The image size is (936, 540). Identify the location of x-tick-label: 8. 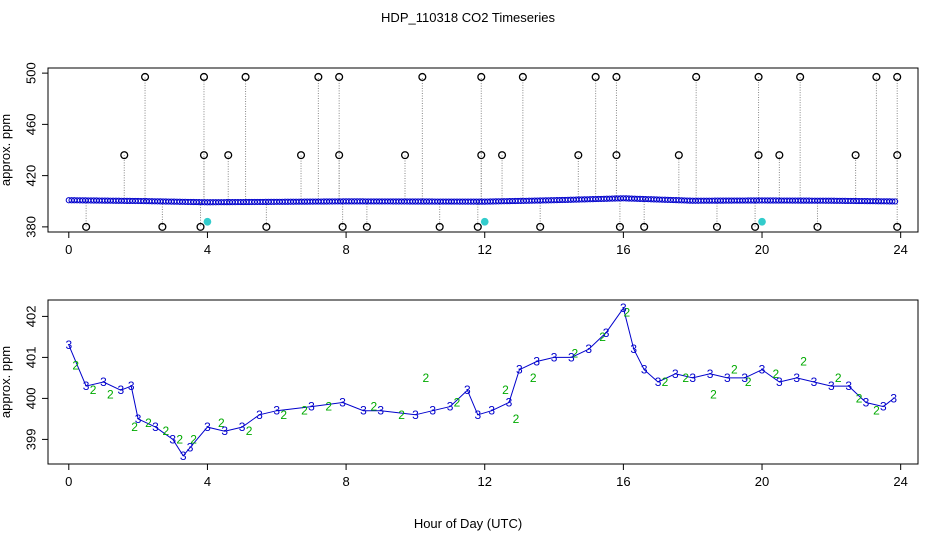
(345, 481).